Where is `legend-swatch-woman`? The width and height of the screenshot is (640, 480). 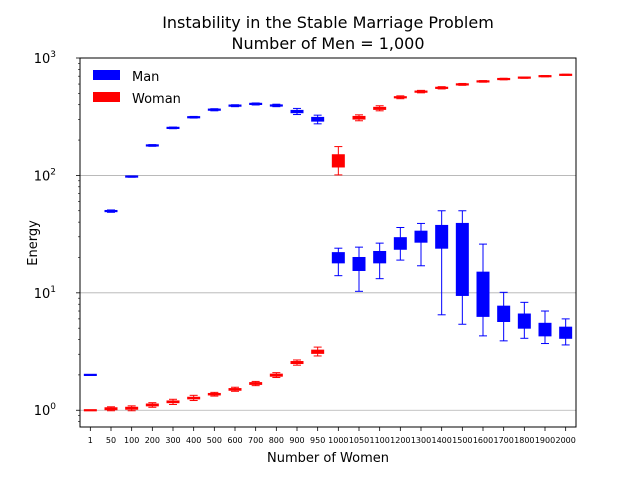 legend-swatch-woman is located at coordinates (106, 97).